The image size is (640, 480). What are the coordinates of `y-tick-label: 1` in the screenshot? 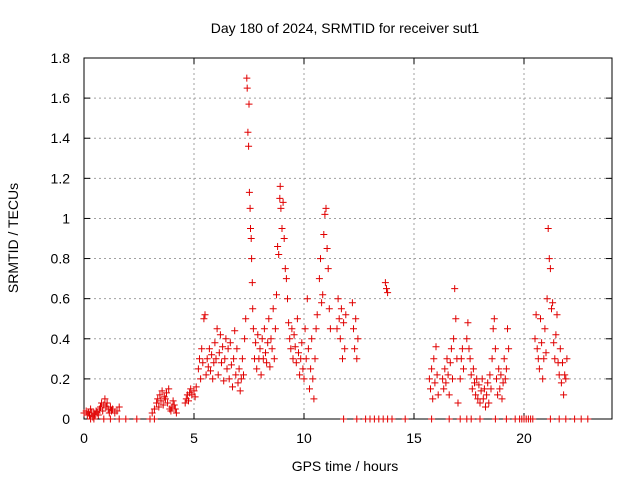 It's located at (66, 218).